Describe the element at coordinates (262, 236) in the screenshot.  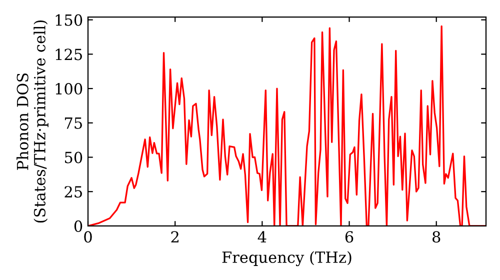
I see `x-tick-label: 4` at that location.